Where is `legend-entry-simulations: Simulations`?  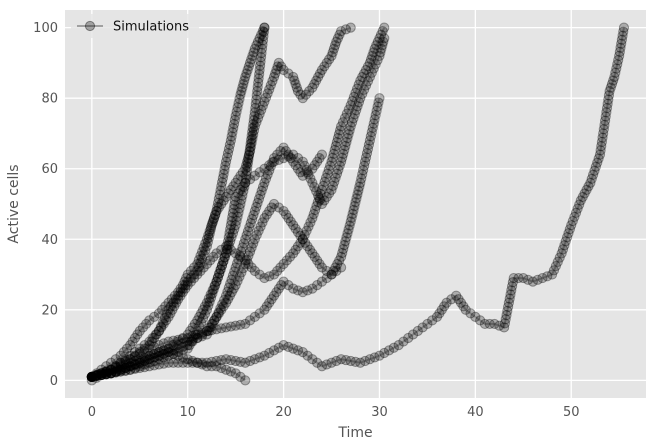 legend-entry-simulations: Simulations is located at coordinates (151, 27).